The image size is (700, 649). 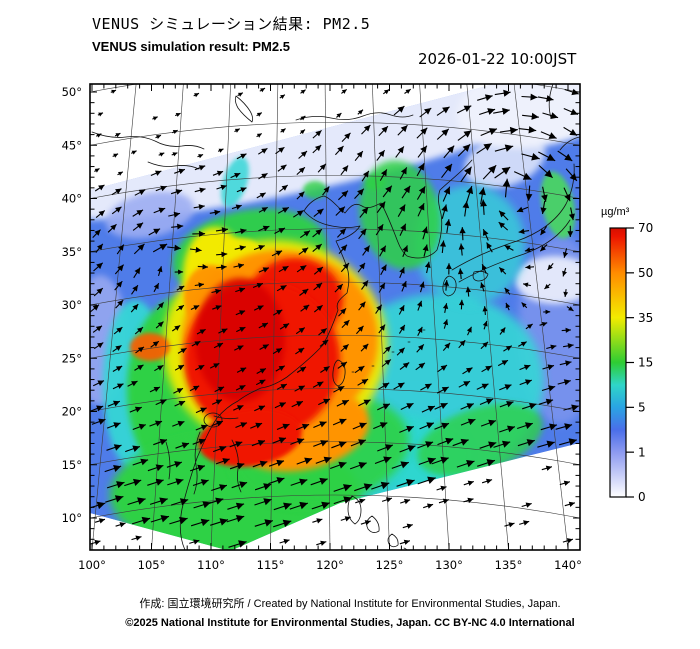 What do you see at coordinates (271, 565) in the screenshot?
I see `lon-tick-label: 115°` at bounding box center [271, 565].